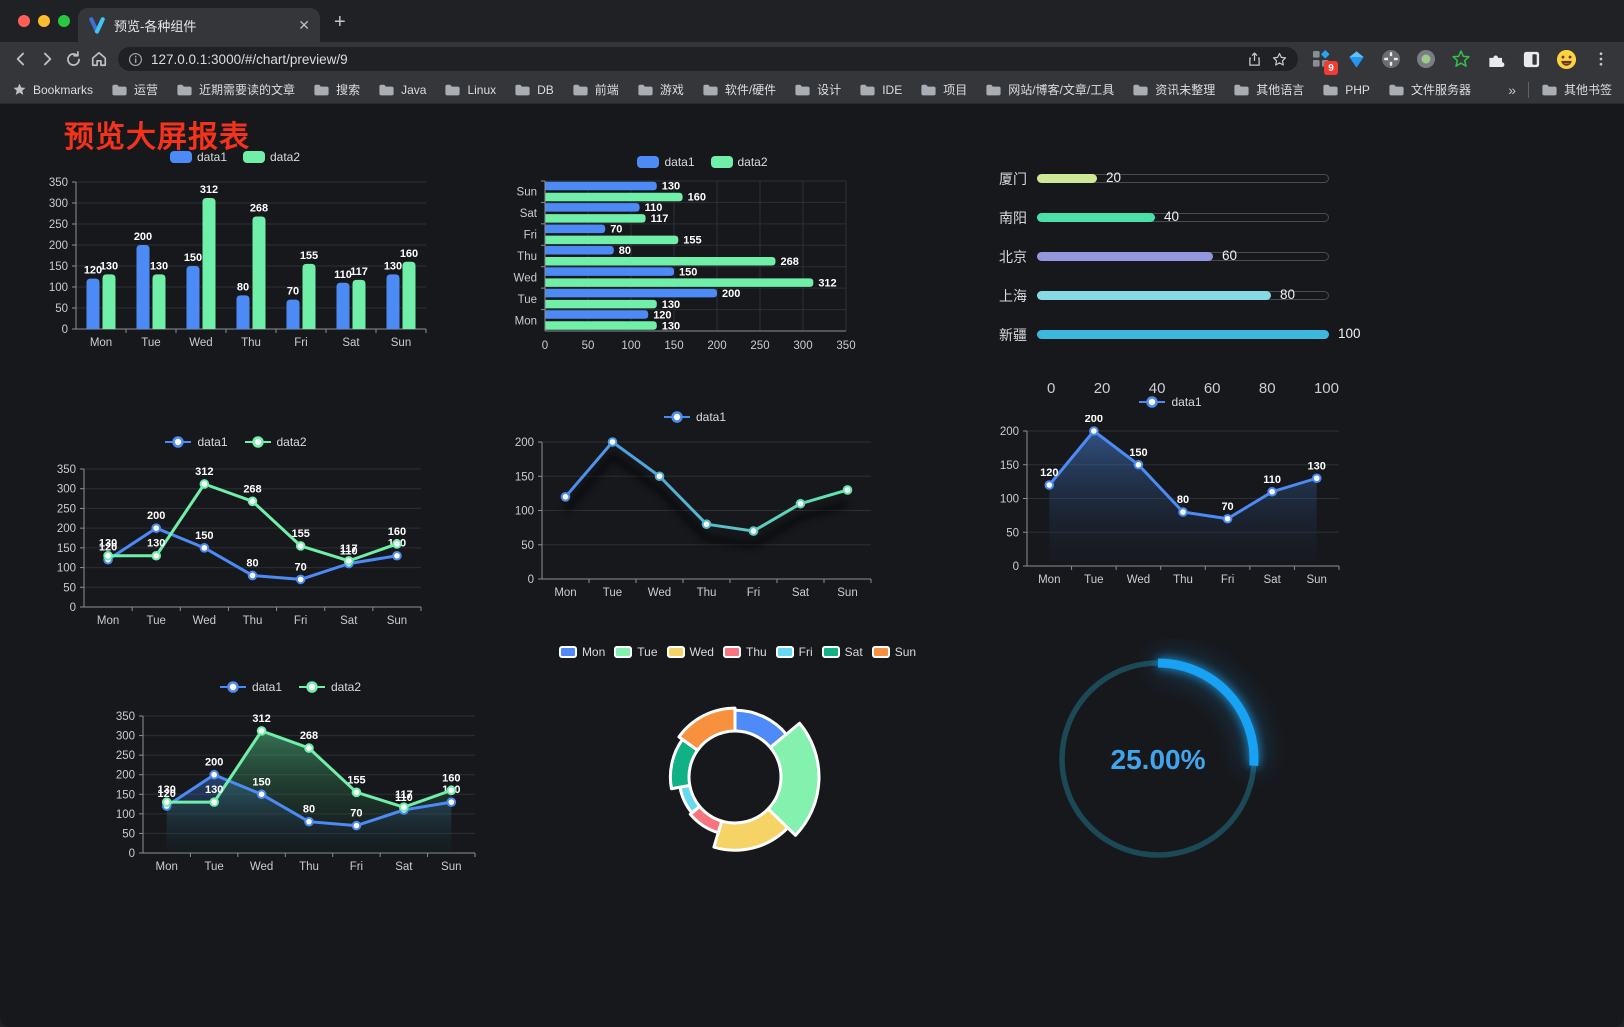 The width and height of the screenshot is (1624, 1027). Describe the element at coordinates (595, 89) in the screenshot. I see `bookmark-folder: 前端` at that location.